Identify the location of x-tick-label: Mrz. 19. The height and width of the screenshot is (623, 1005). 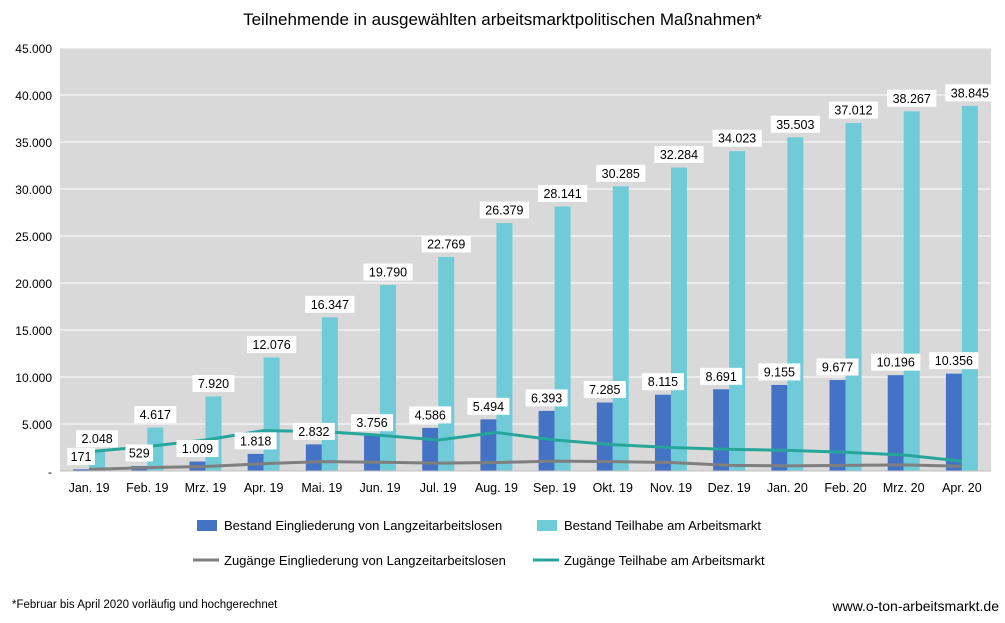
(206, 488).